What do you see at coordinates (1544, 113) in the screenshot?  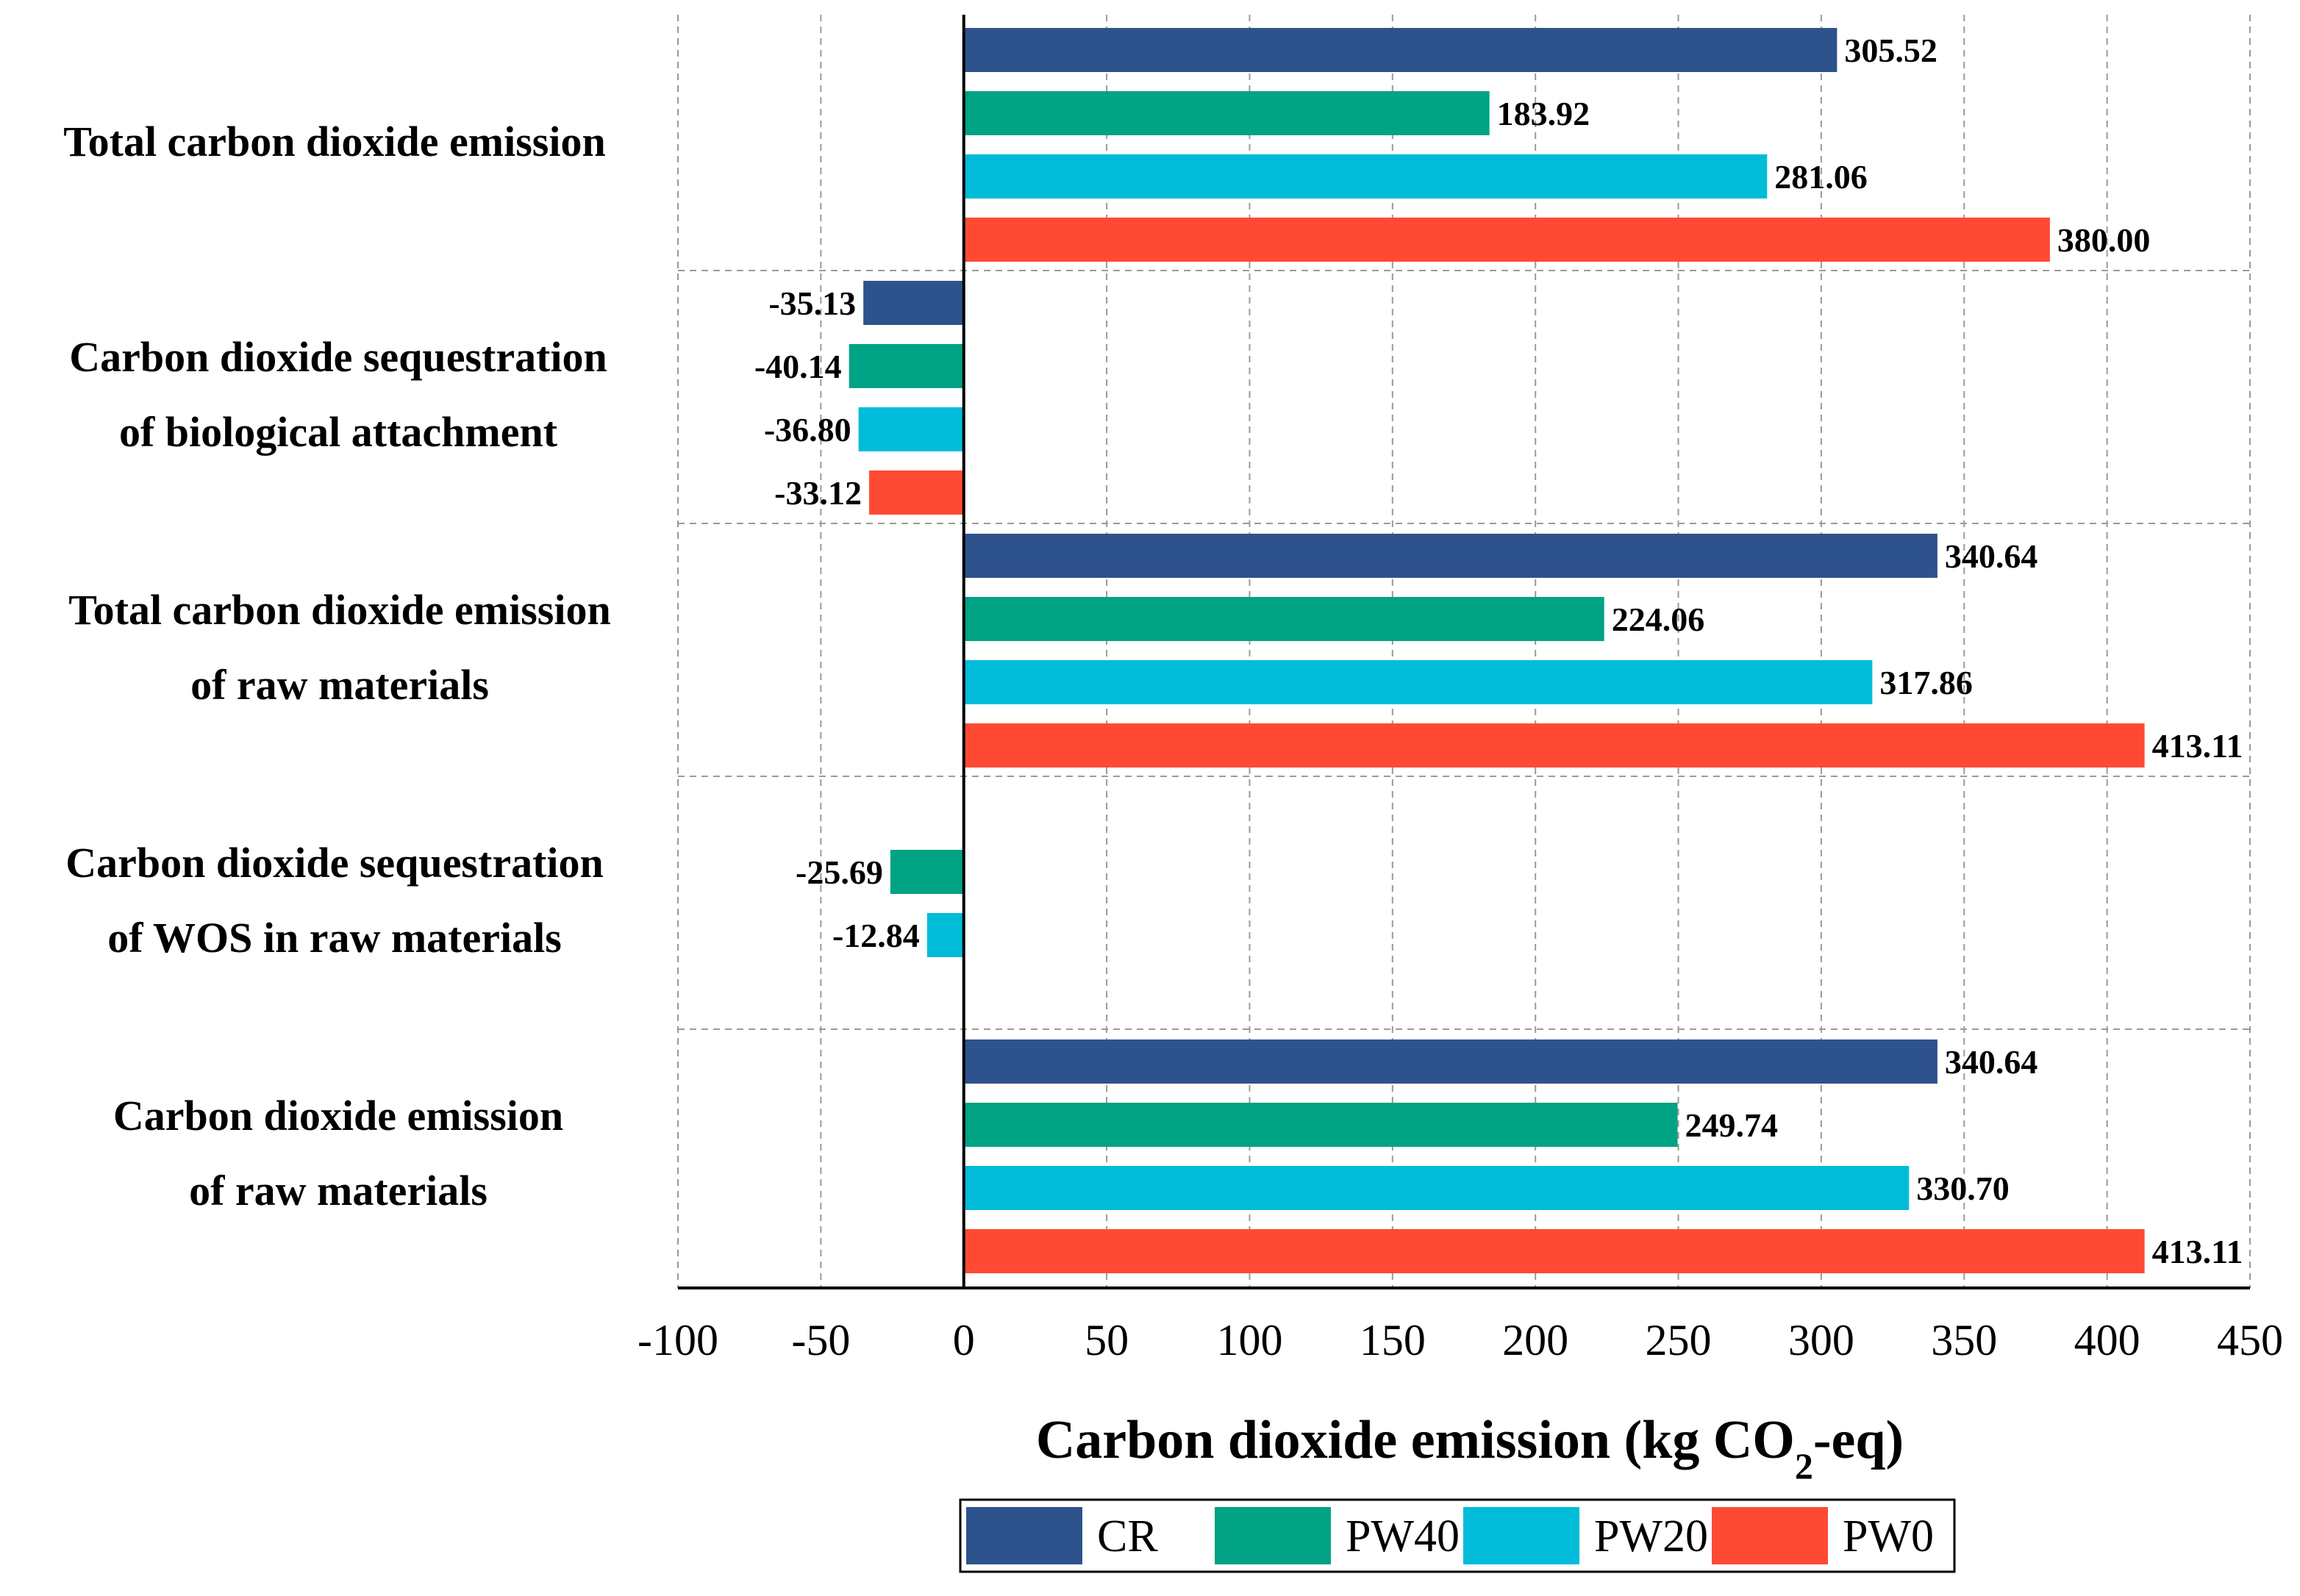 I see `value-label: 183.92` at bounding box center [1544, 113].